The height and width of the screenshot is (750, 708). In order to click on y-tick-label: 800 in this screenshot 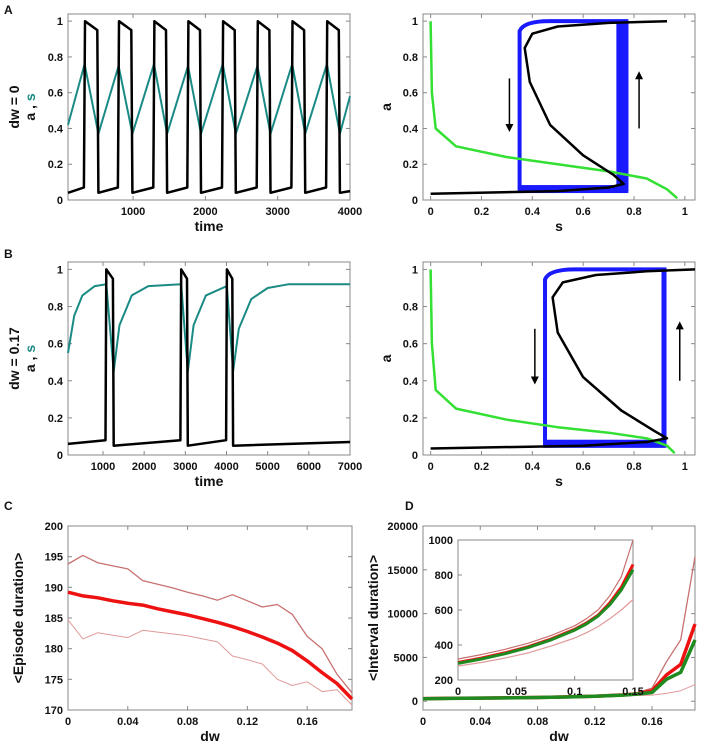, I will do `click(444, 576)`.